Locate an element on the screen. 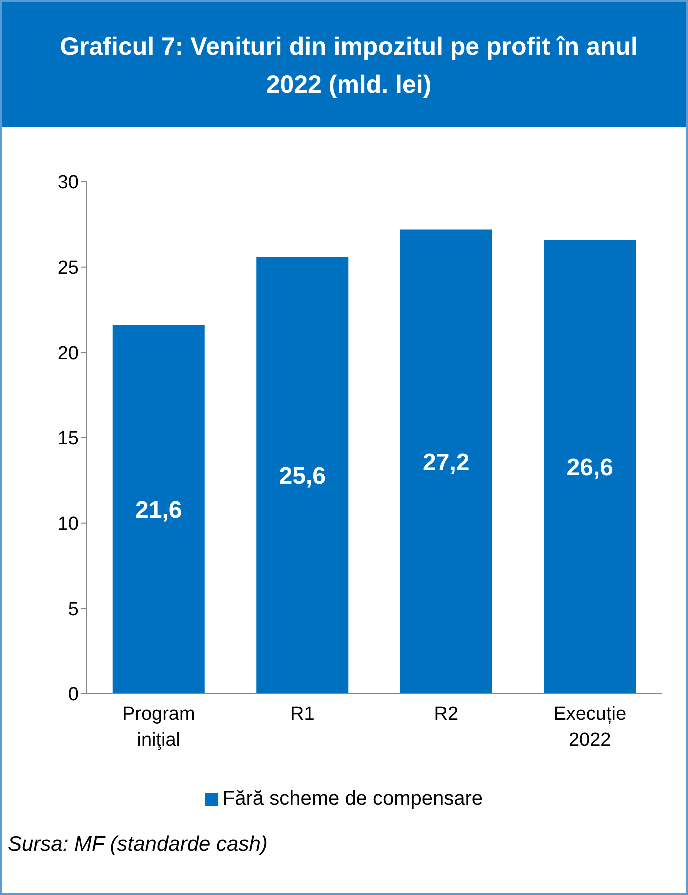 The image size is (688, 895). y-tick-label: 30 is located at coordinates (68, 183).